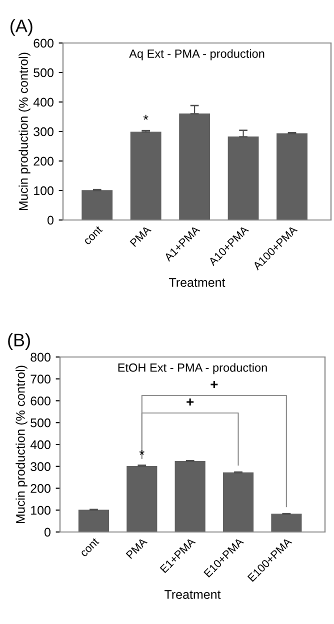 This screenshot has height=624, width=334. I want to click on text: (B), so click(19, 341).